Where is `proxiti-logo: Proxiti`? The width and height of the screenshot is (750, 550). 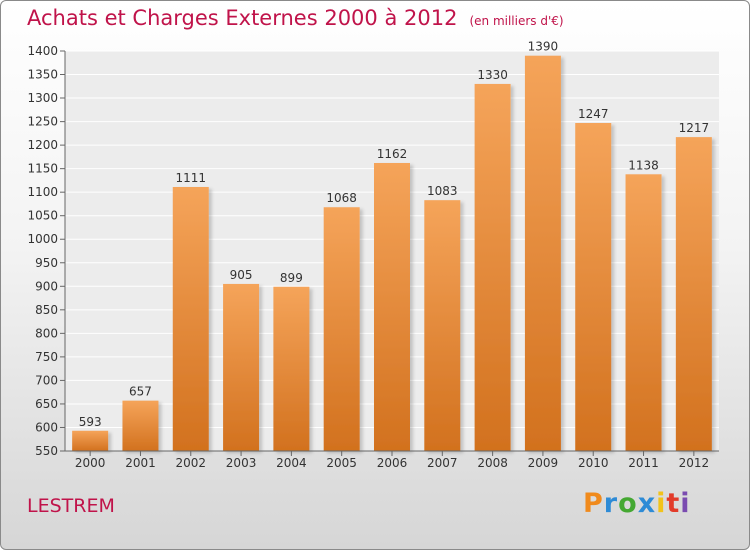
proxiti-logo: Proxiti is located at coordinates (637, 503).